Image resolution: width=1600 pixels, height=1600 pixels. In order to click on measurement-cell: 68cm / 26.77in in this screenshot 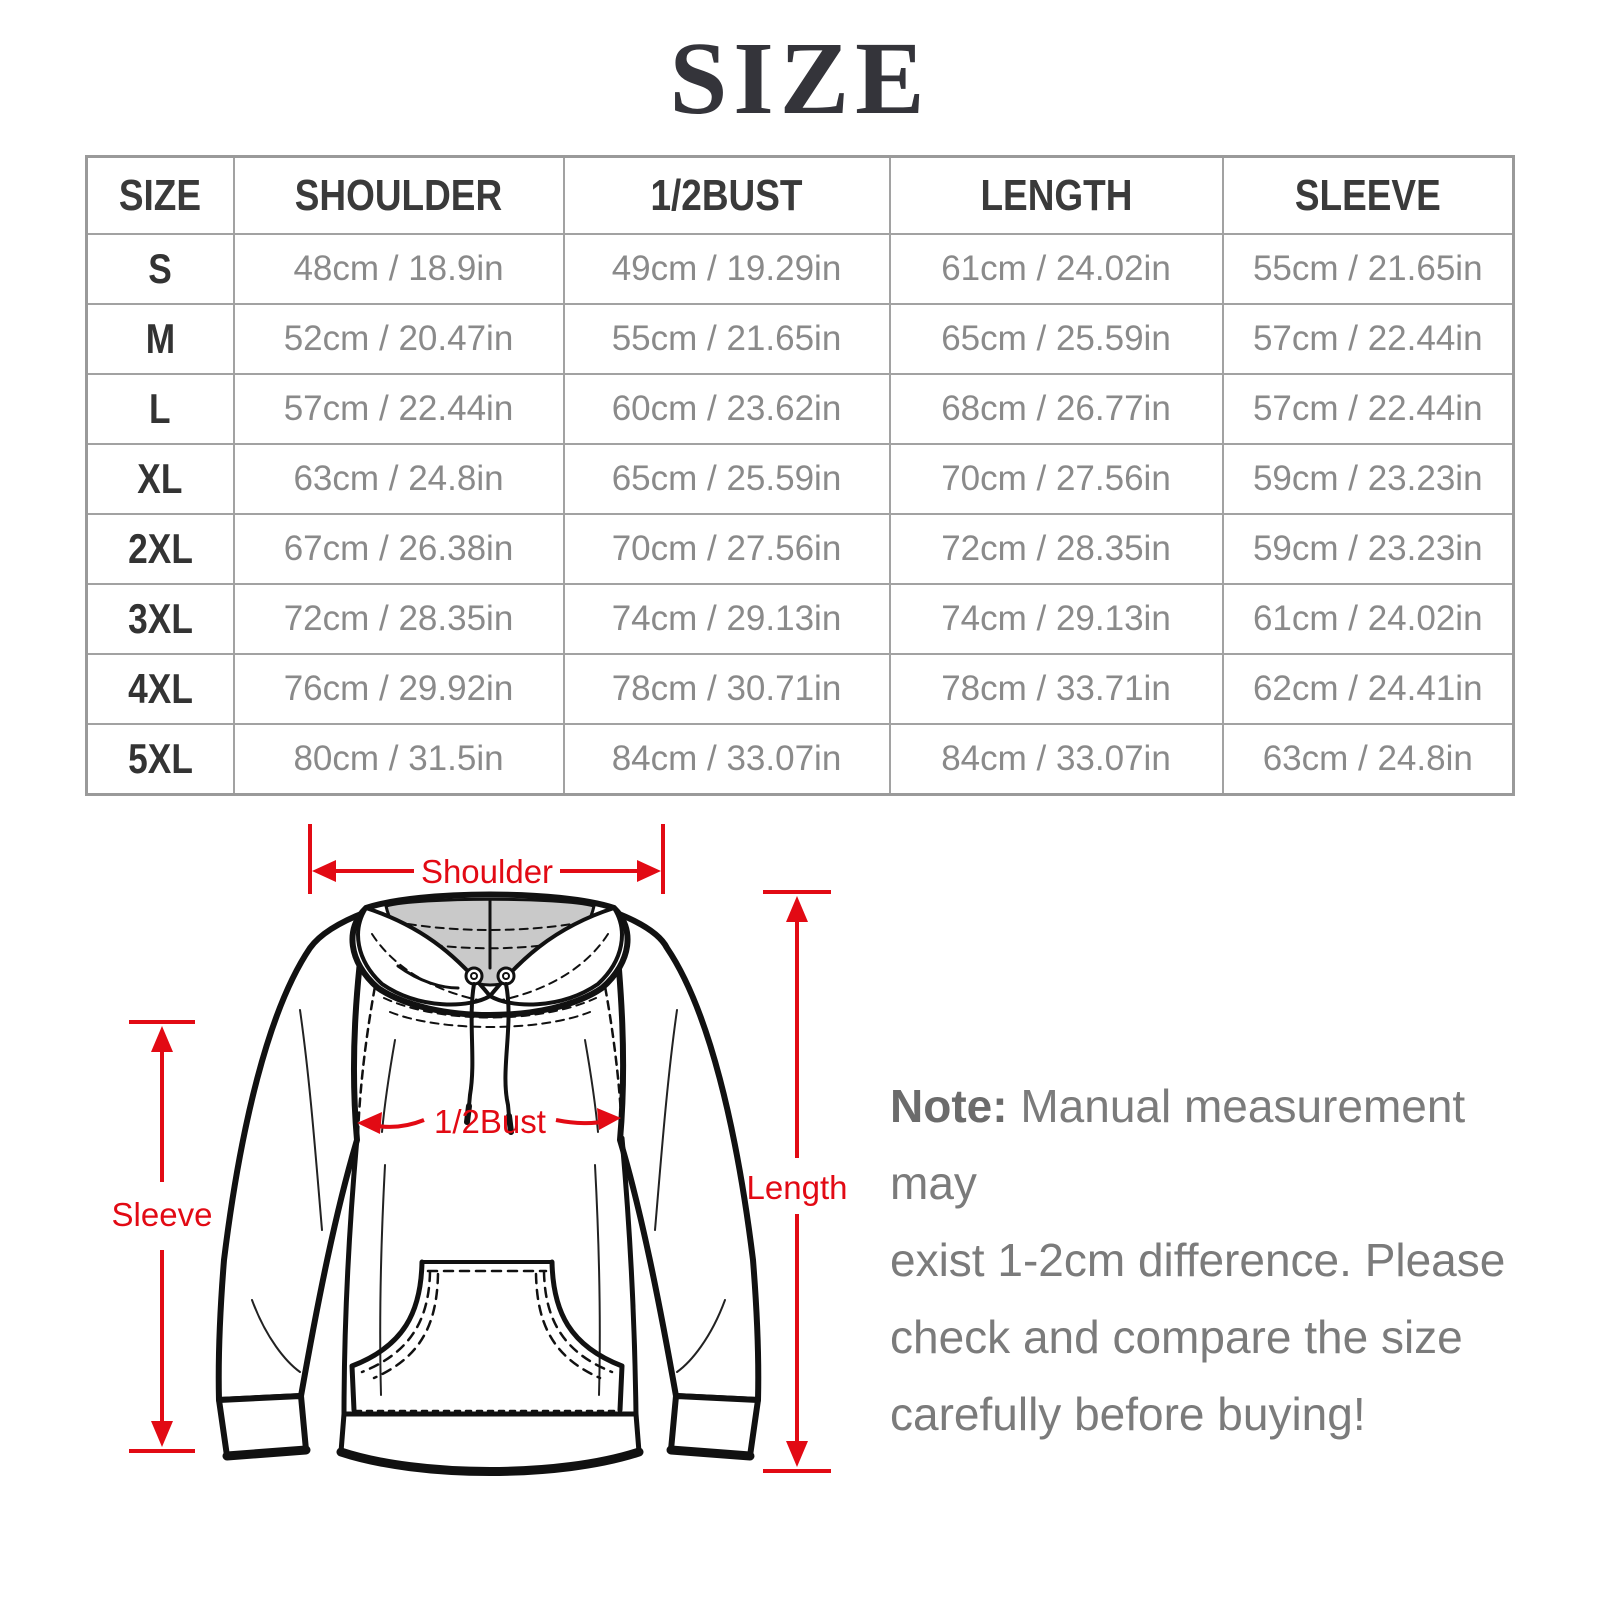, I will do `click(1056, 409)`.